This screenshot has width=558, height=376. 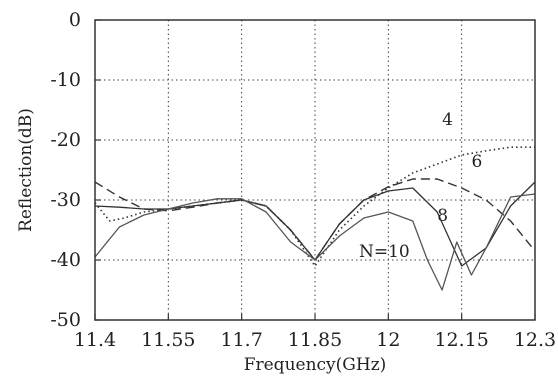 What do you see at coordinates (476, 162) in the screenshot?
I see `series-label: 6` at bounding box center [476, 162].